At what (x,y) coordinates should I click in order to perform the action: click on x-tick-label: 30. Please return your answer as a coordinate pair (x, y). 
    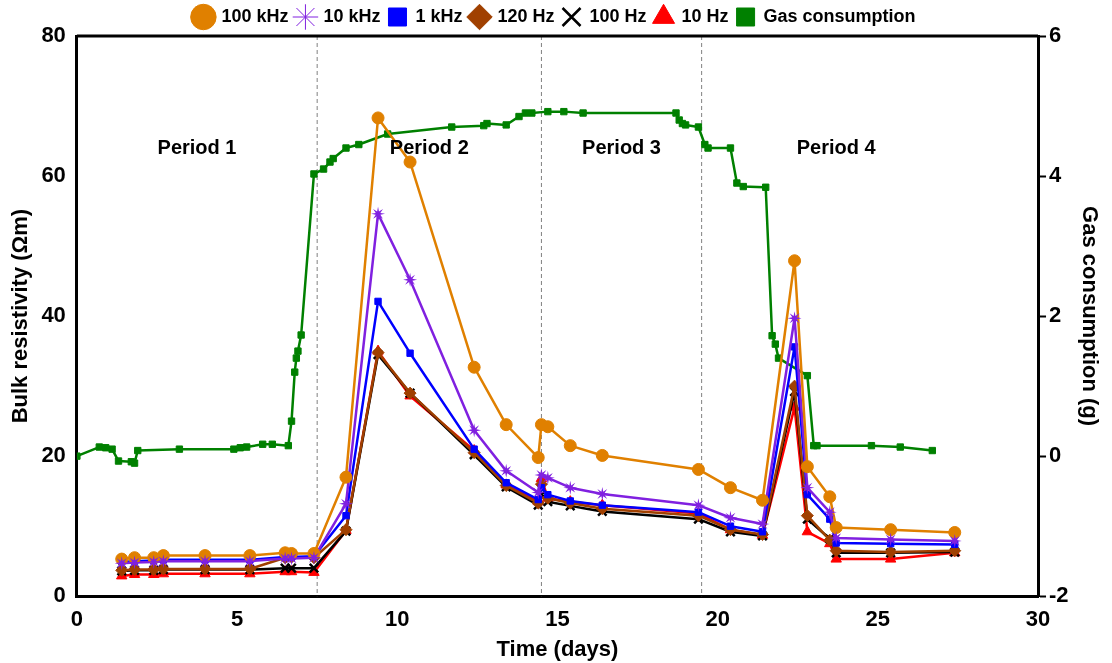
    Looking at the image, I should click on (1038, 619).